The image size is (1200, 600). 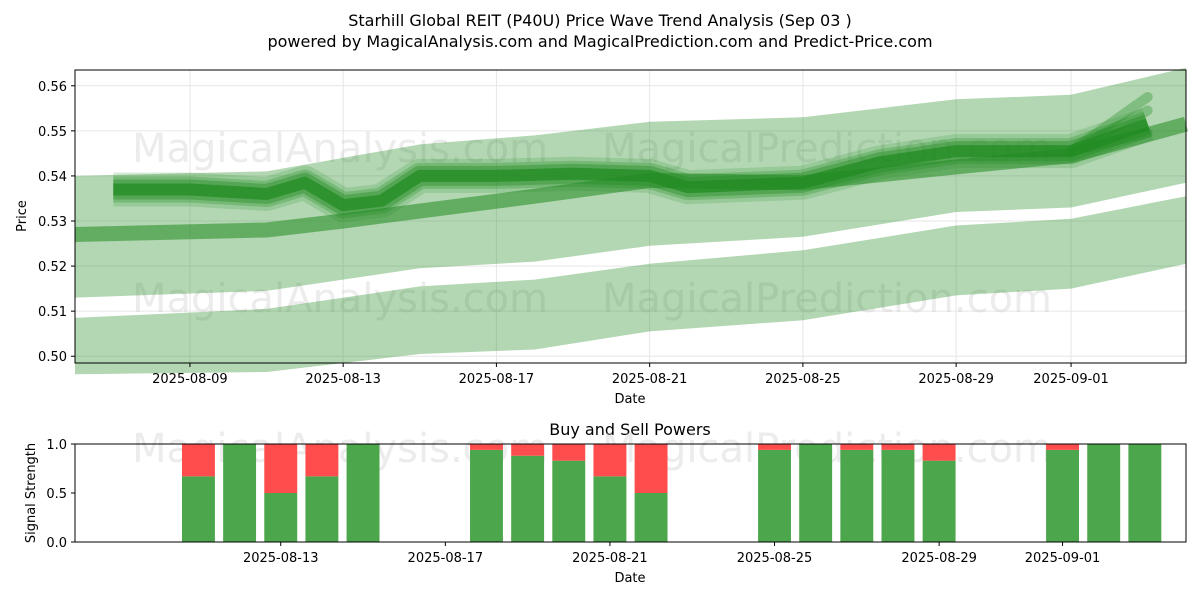 What do you see at coordinates (630, 429) in the screenshot?
I see `signal-chart-title: Buy and Sell Powers` at bounding box center [630, 429].